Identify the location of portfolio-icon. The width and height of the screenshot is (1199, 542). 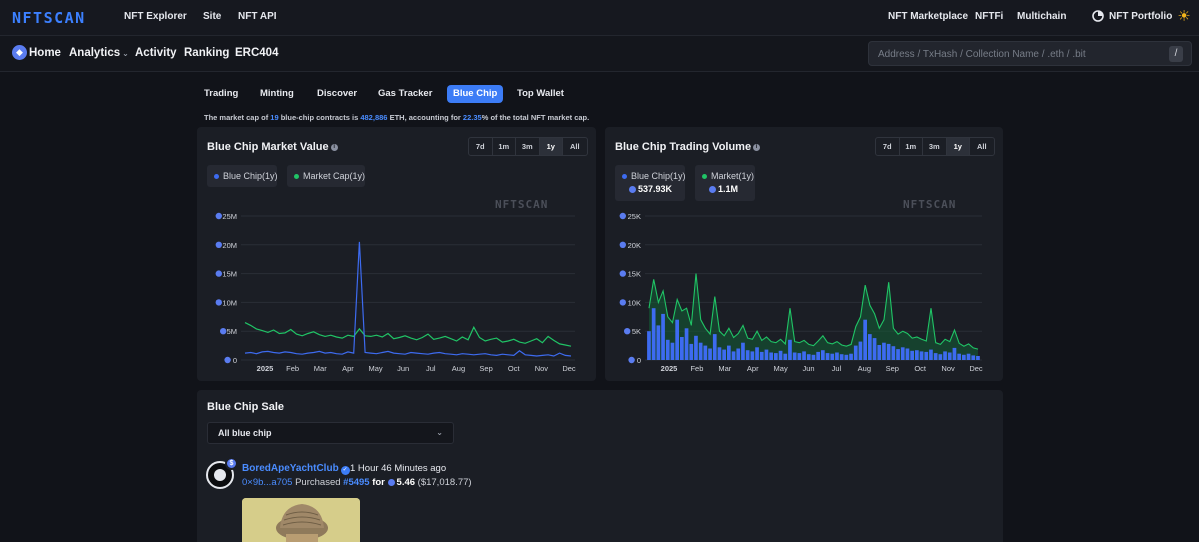
(1098, 17).